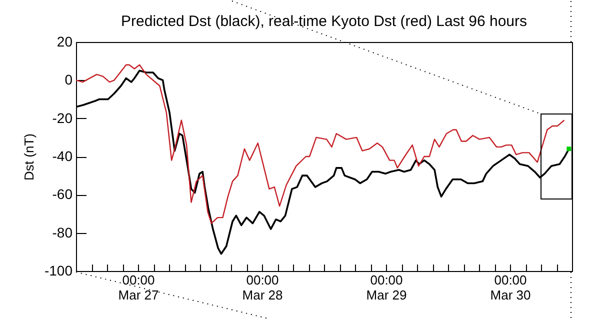  Describe the element at coordinates (510, 287) in the screenshot. I see `x-tick-label: 00:00 Mar 30` at that location.